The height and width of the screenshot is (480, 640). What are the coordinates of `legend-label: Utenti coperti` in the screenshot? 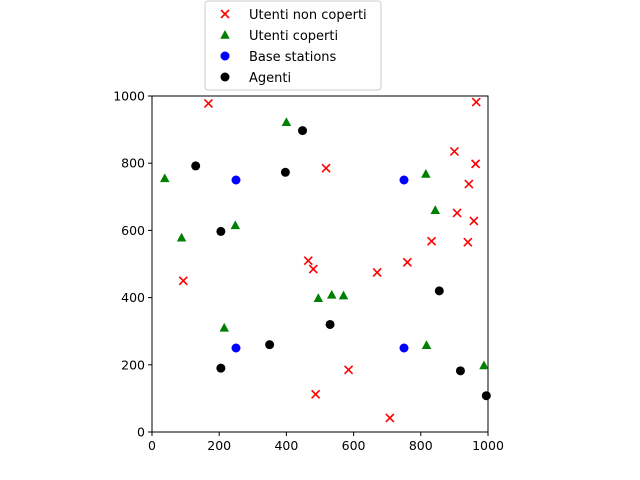 It's located at (293, 36).